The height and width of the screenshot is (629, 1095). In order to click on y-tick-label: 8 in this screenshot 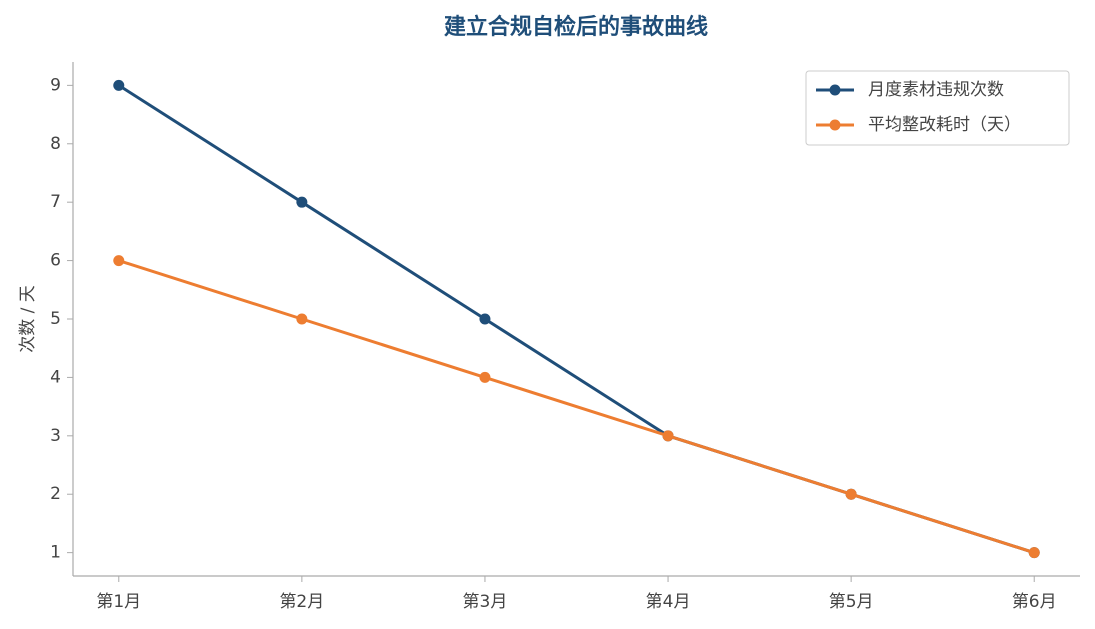, I will do `click(55, 144)`.